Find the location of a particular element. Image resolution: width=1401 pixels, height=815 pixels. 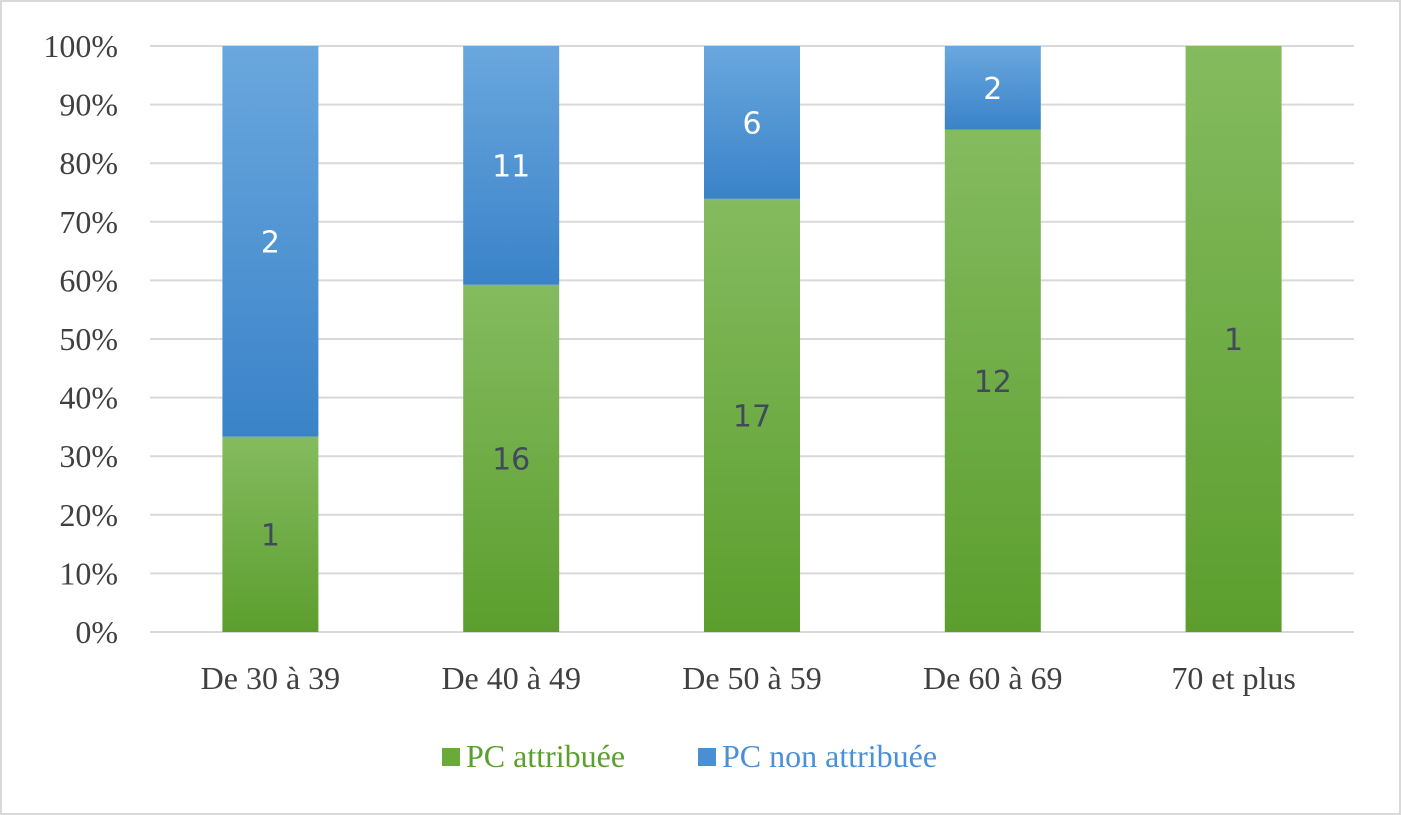

x-category-label: De 40 à 49 is located at coordinates (511, 678).